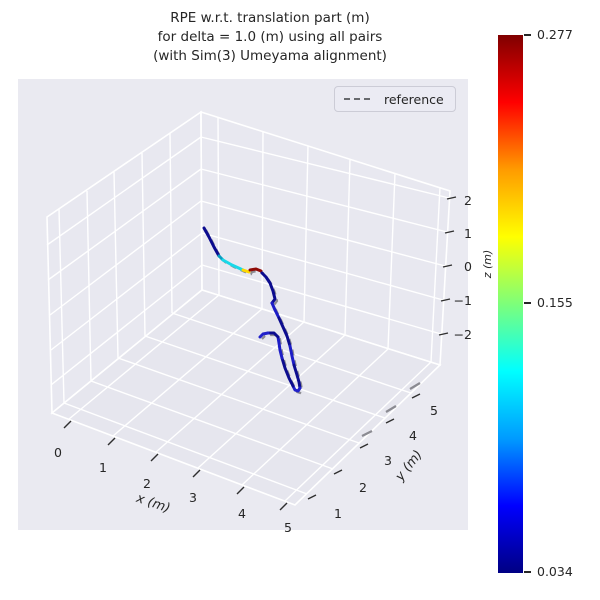 Image resolution: width=600 pixels, height=600 pixels. What do you see at coordinates (147, 483) in the screenshot?
I see `x-tick-2: 2` at bounding box center [147, 483].